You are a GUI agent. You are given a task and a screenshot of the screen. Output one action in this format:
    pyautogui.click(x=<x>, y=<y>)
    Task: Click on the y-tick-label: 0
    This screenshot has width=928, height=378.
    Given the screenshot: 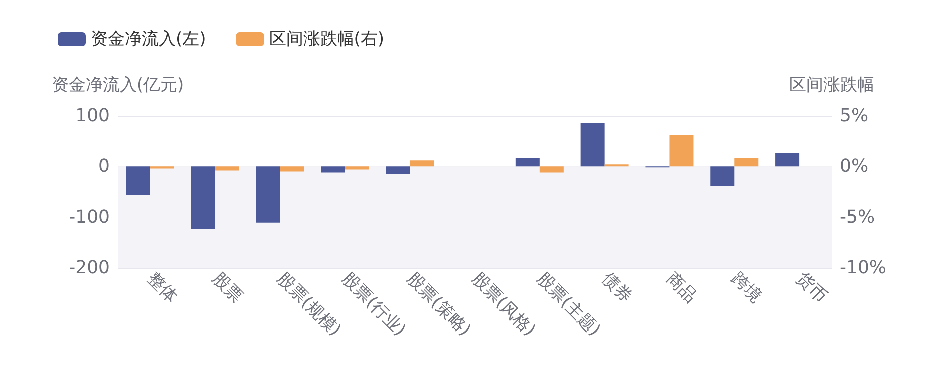 What is the action you would take?
    pyautogui.click(x=104, y=167)
    